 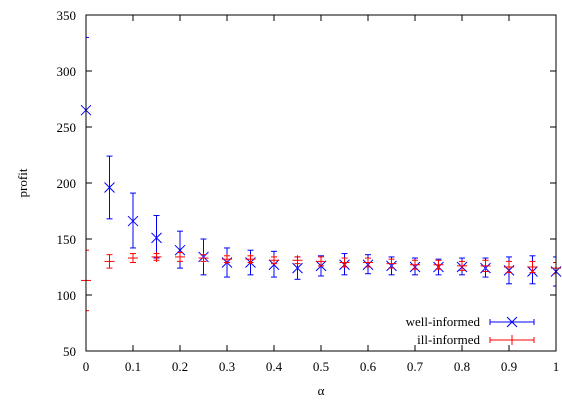 What do you see at coordinates (470, 330) in the screenshot?
I see `legend: well-informed ill-informed` at bounding box center [470, 330].